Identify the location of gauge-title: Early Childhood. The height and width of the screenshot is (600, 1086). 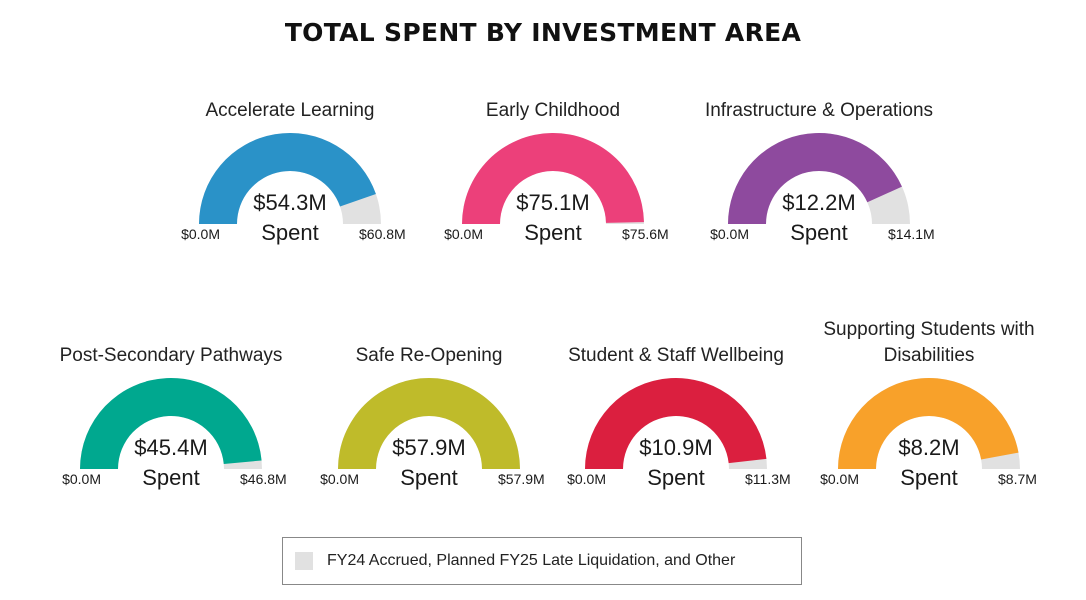
(553, 110).